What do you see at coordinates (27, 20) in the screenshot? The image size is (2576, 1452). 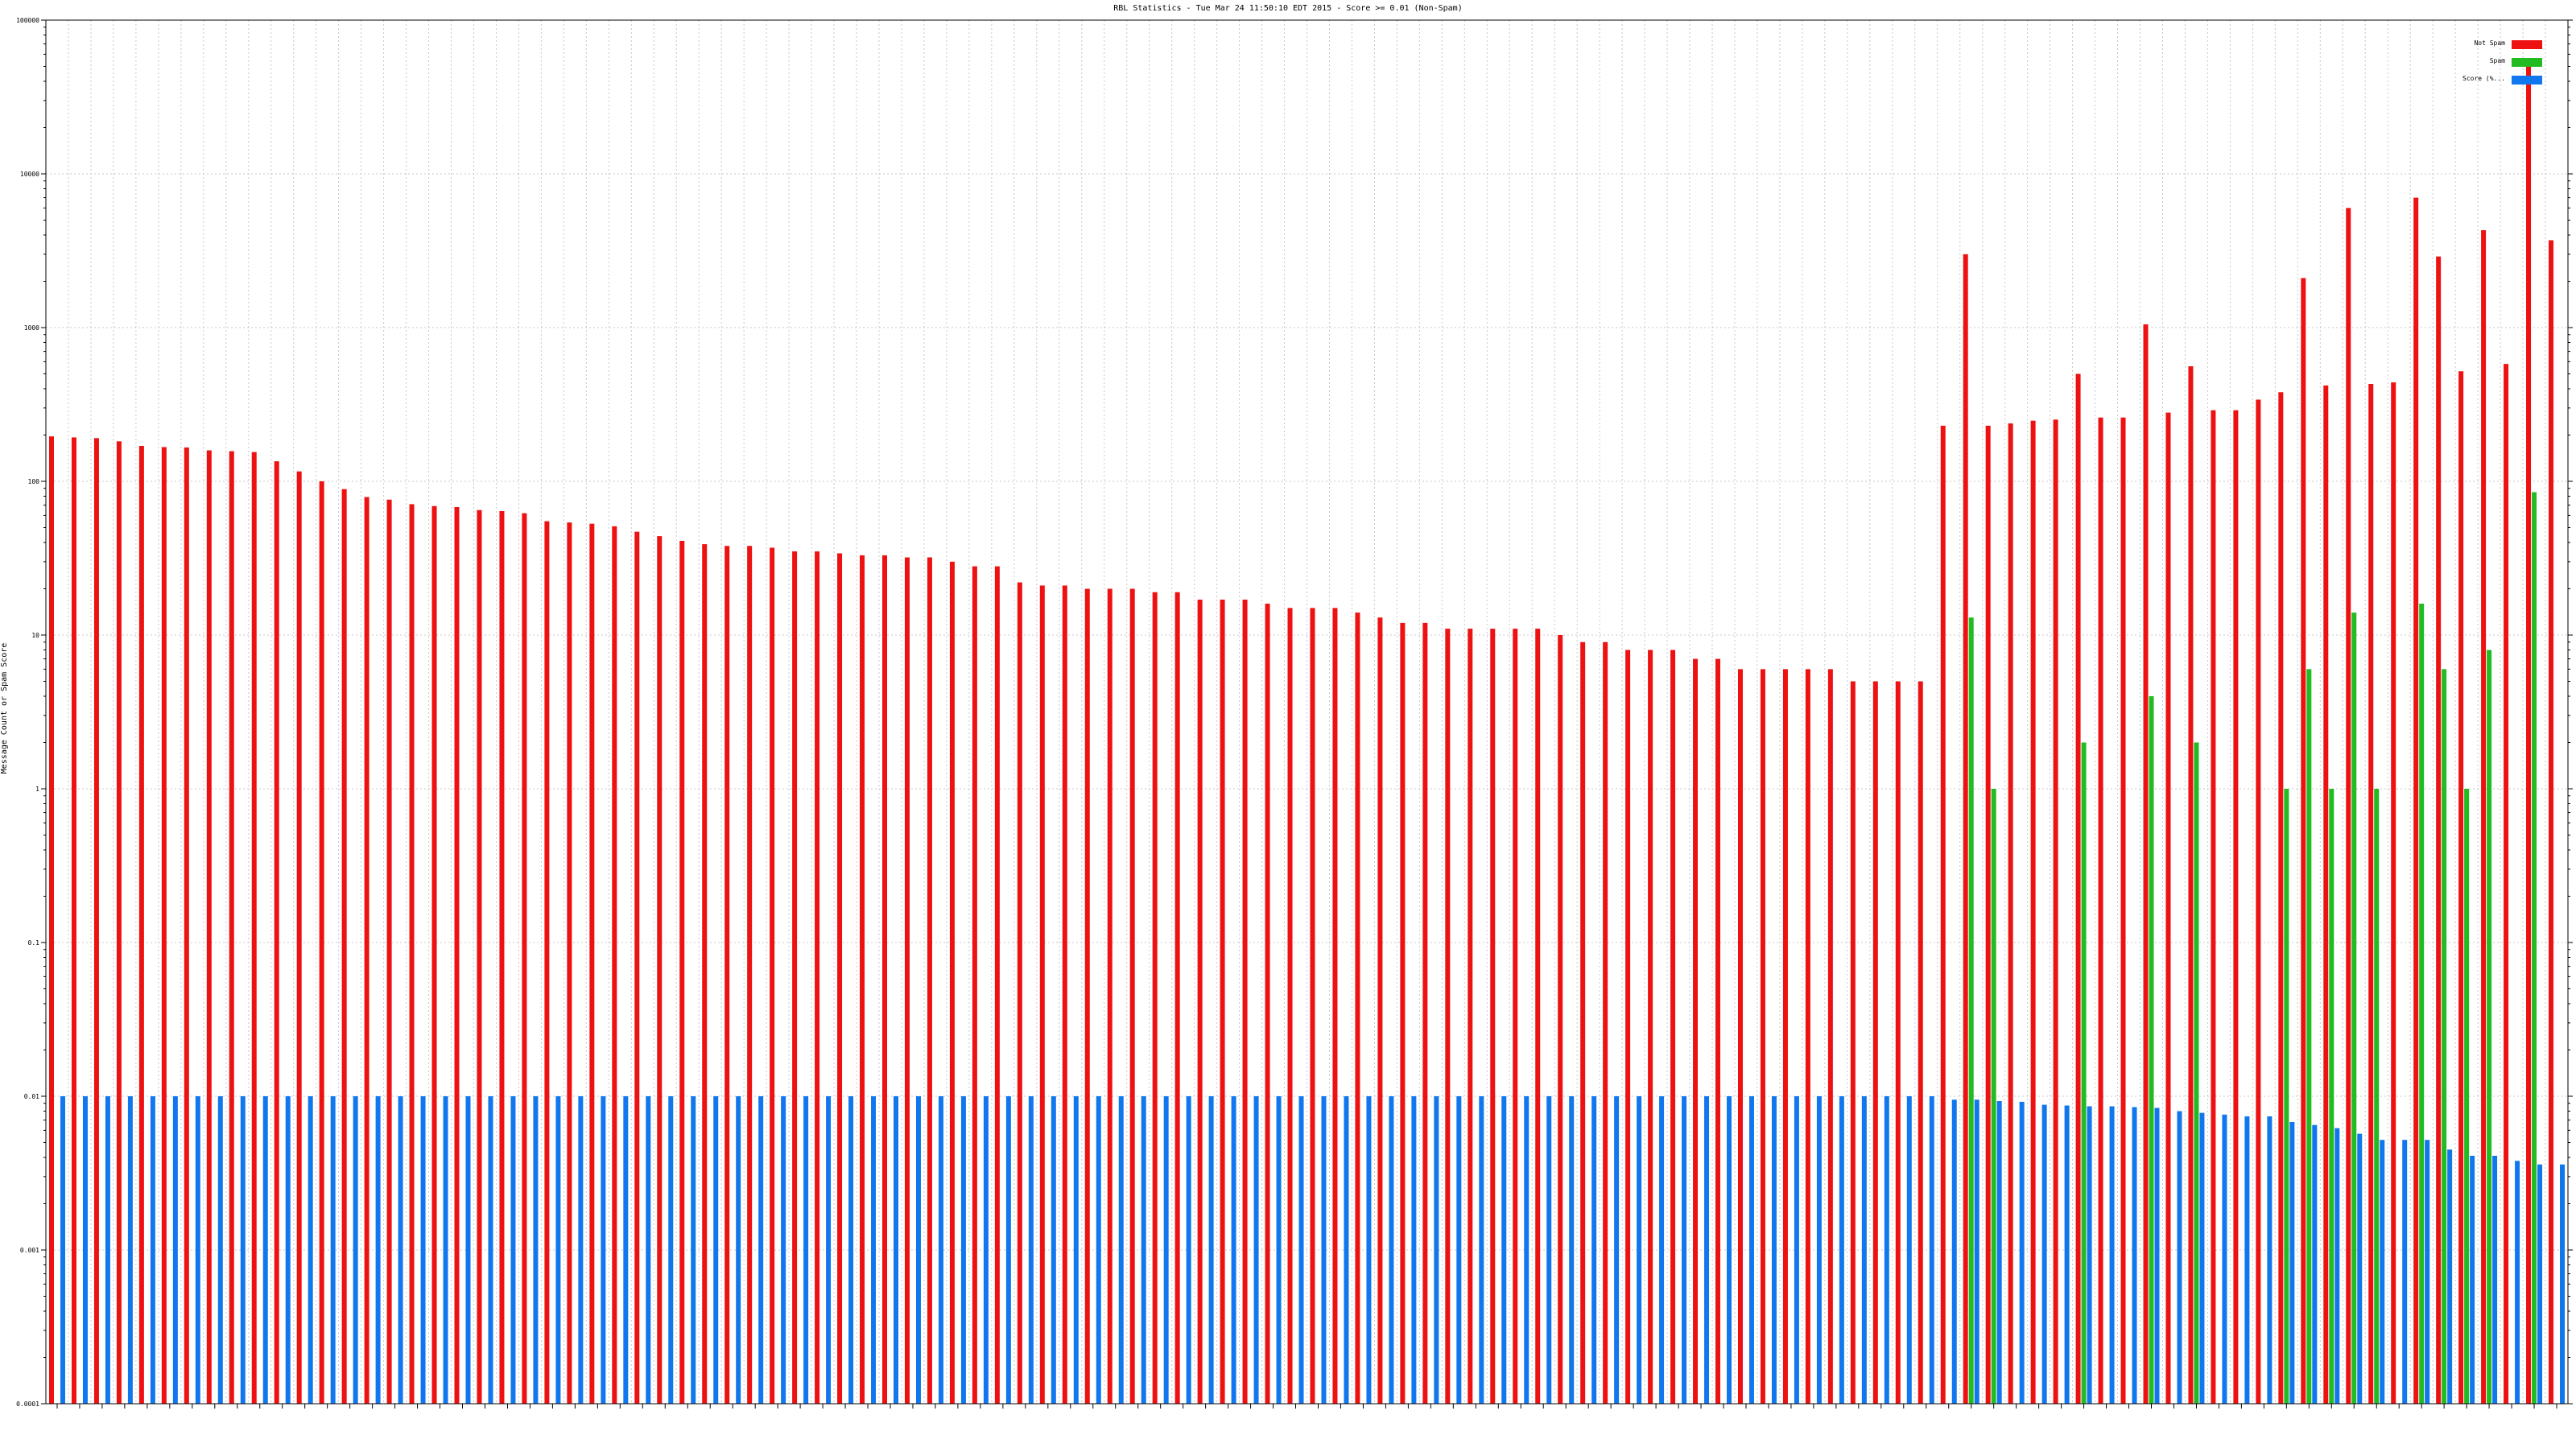 I see `y-tick-label: 100000` at bounding box center [27, 20].